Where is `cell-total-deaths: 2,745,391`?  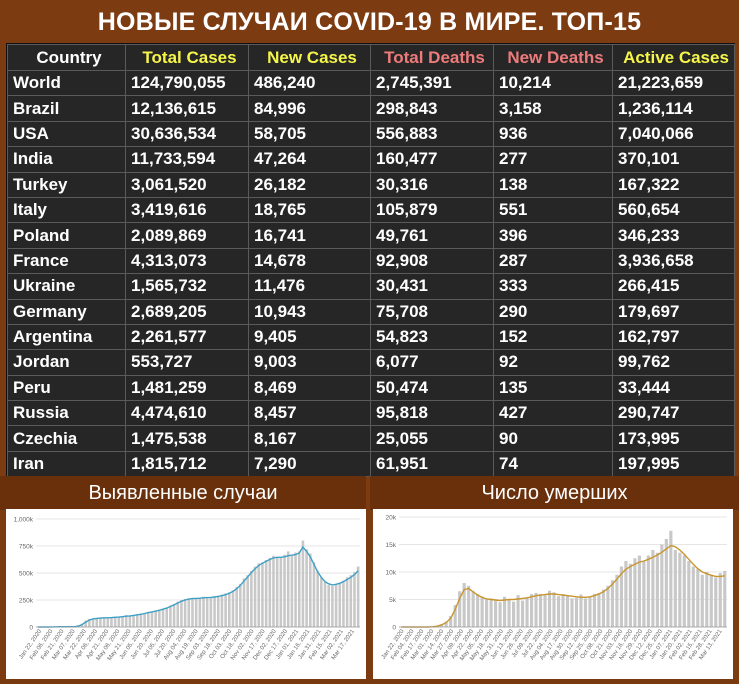 cell-total-deaths: 2,745,391 is located at coordinates (432, 83).